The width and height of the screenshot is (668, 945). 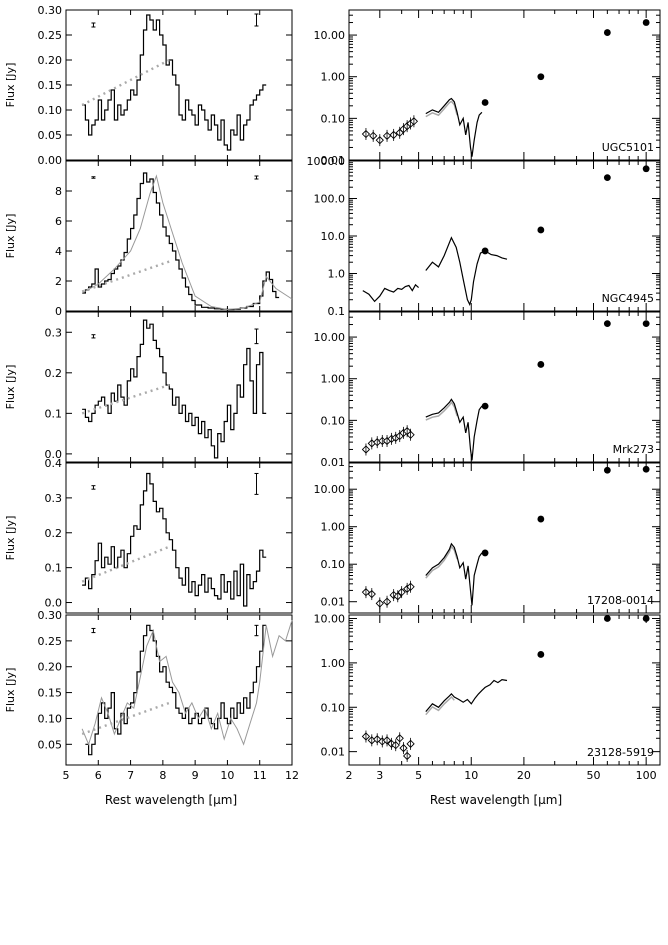 I want to click on x-tick-label: 12, so click(x=292, y=775).